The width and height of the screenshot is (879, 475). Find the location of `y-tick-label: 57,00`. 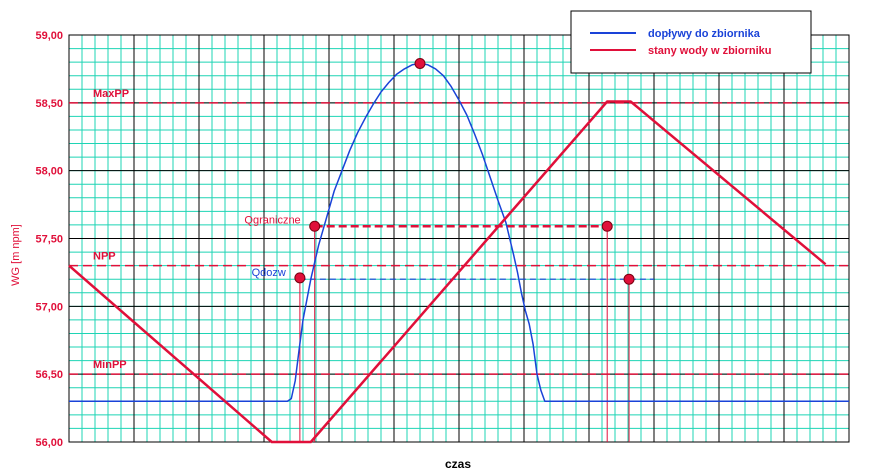

y-tick-label: 57,00 is located at coordinates (49, 307).